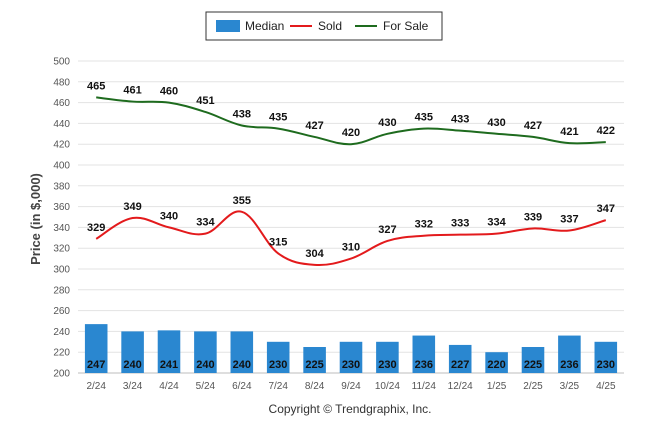  Describe the element at coordinates (351, 238) in the screenshot. I see `sold-line` at that location.